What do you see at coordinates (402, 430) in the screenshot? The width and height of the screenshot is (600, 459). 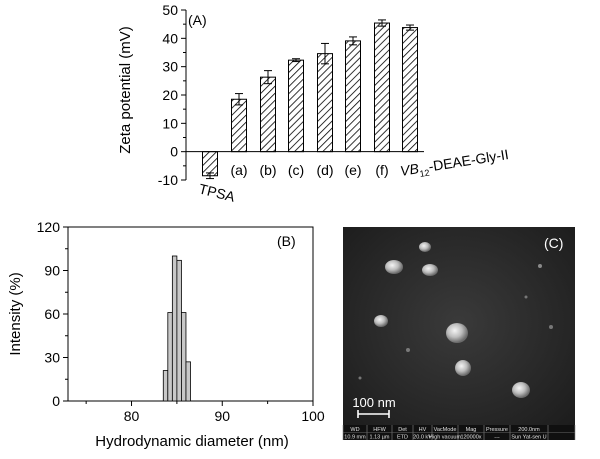 I see `sem-info-header: Det` at bounding box center [402, 430].